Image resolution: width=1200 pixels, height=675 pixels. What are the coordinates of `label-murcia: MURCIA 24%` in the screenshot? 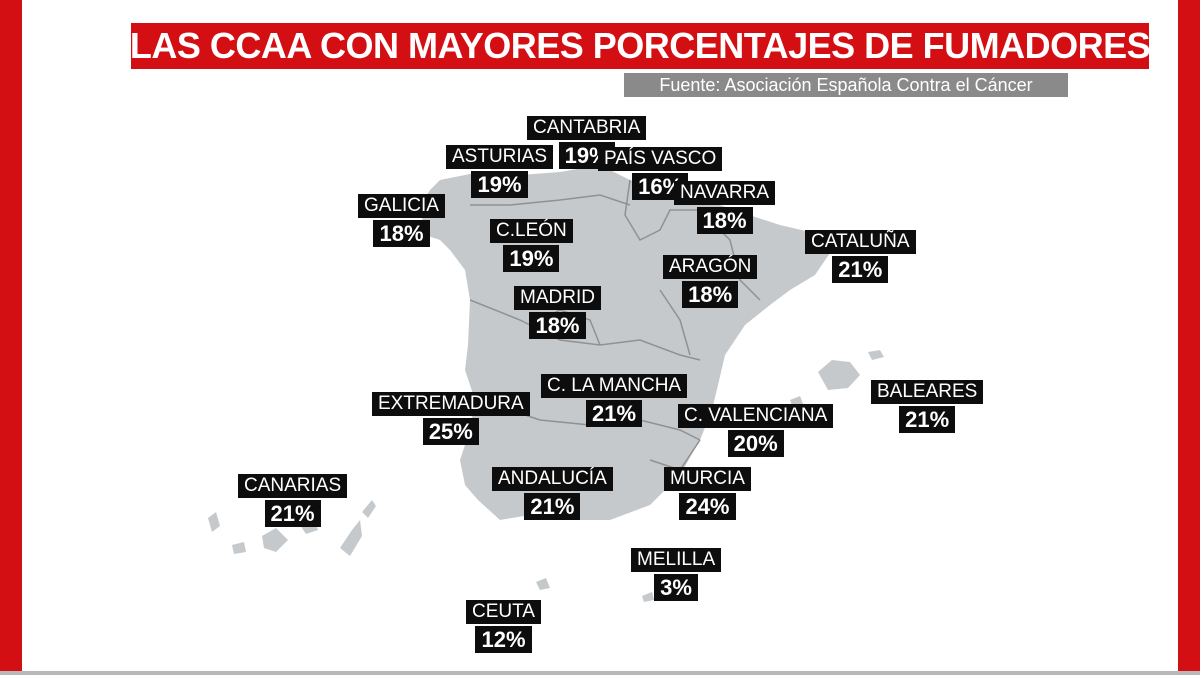 It's located at (707, 493).